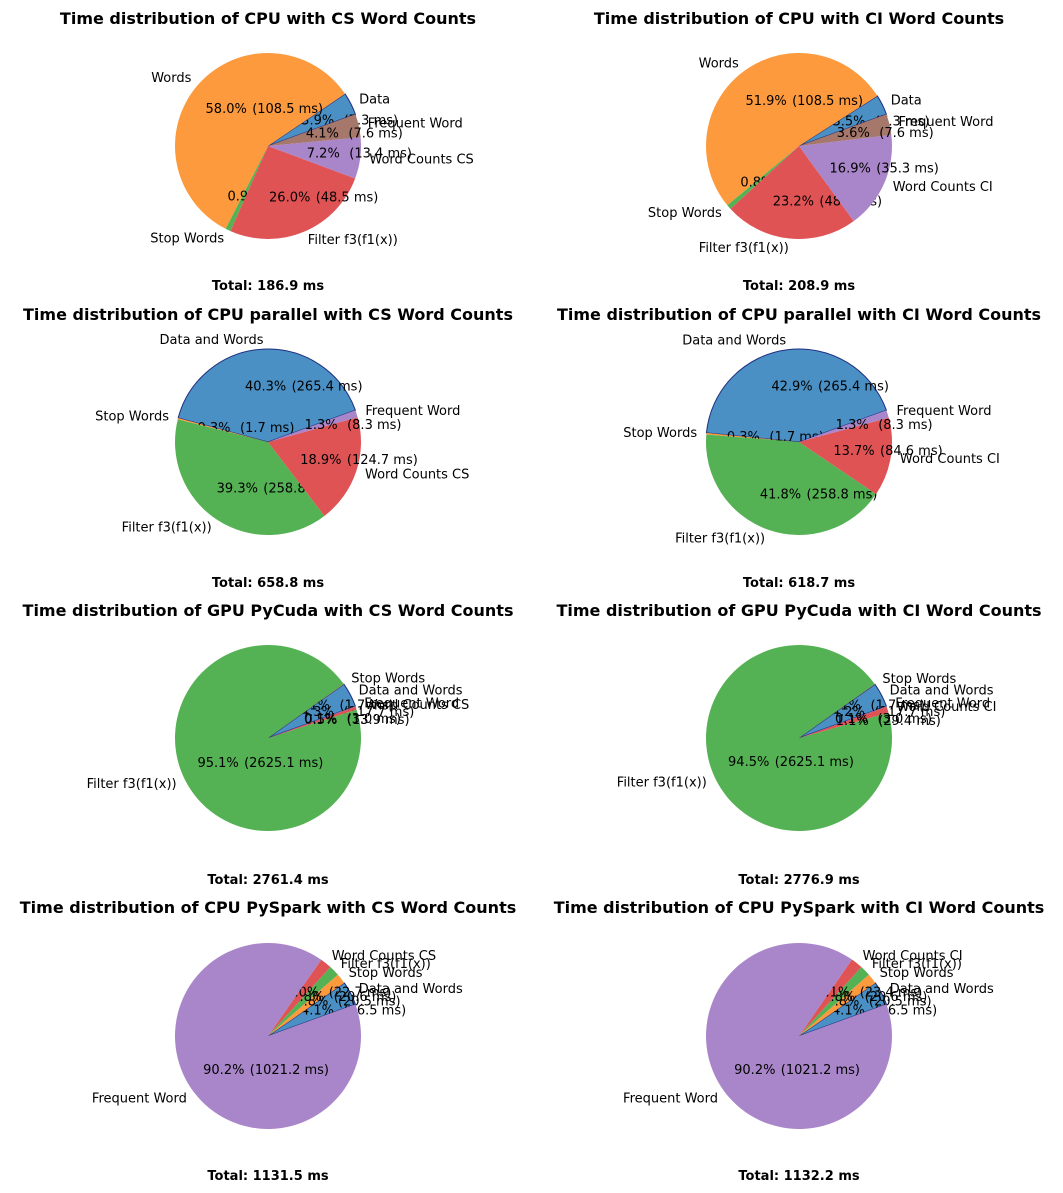 This screenshot has height=1193, width=1063. What do you see at coordinates (268, 583) in the screenshot?
I see `chart-total: Total: 658.8 ms` at bounding box center [268, 583].